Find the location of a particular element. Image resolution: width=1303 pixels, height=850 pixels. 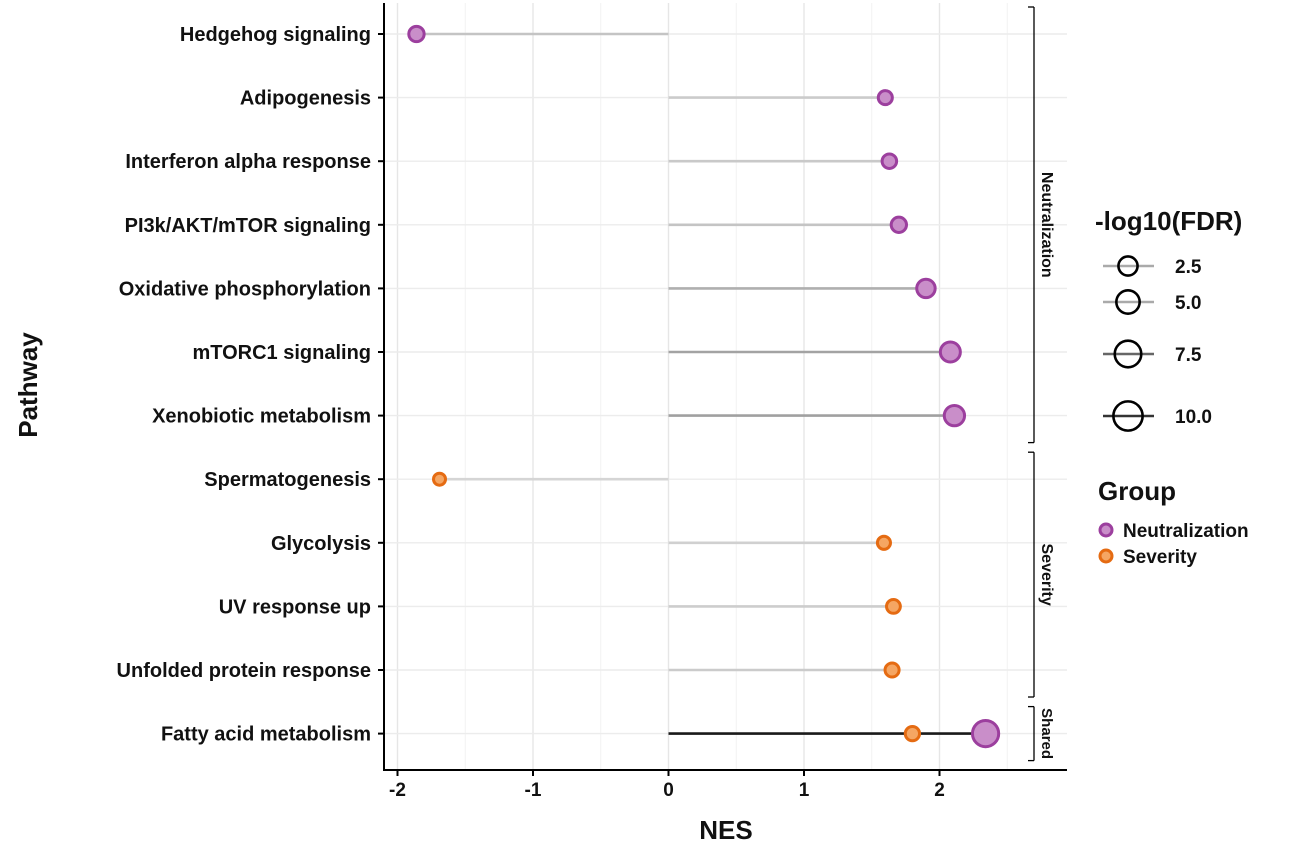

y-tick-label: UV response up is located at coordinates (295, 607).